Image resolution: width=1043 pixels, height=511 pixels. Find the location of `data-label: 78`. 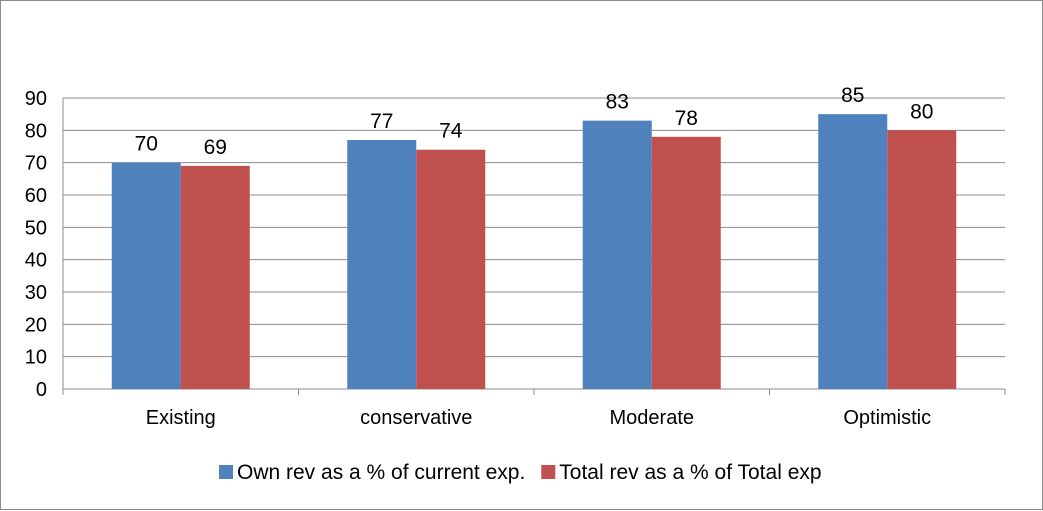

data-label: 78 is located at coordinates (686, 118).